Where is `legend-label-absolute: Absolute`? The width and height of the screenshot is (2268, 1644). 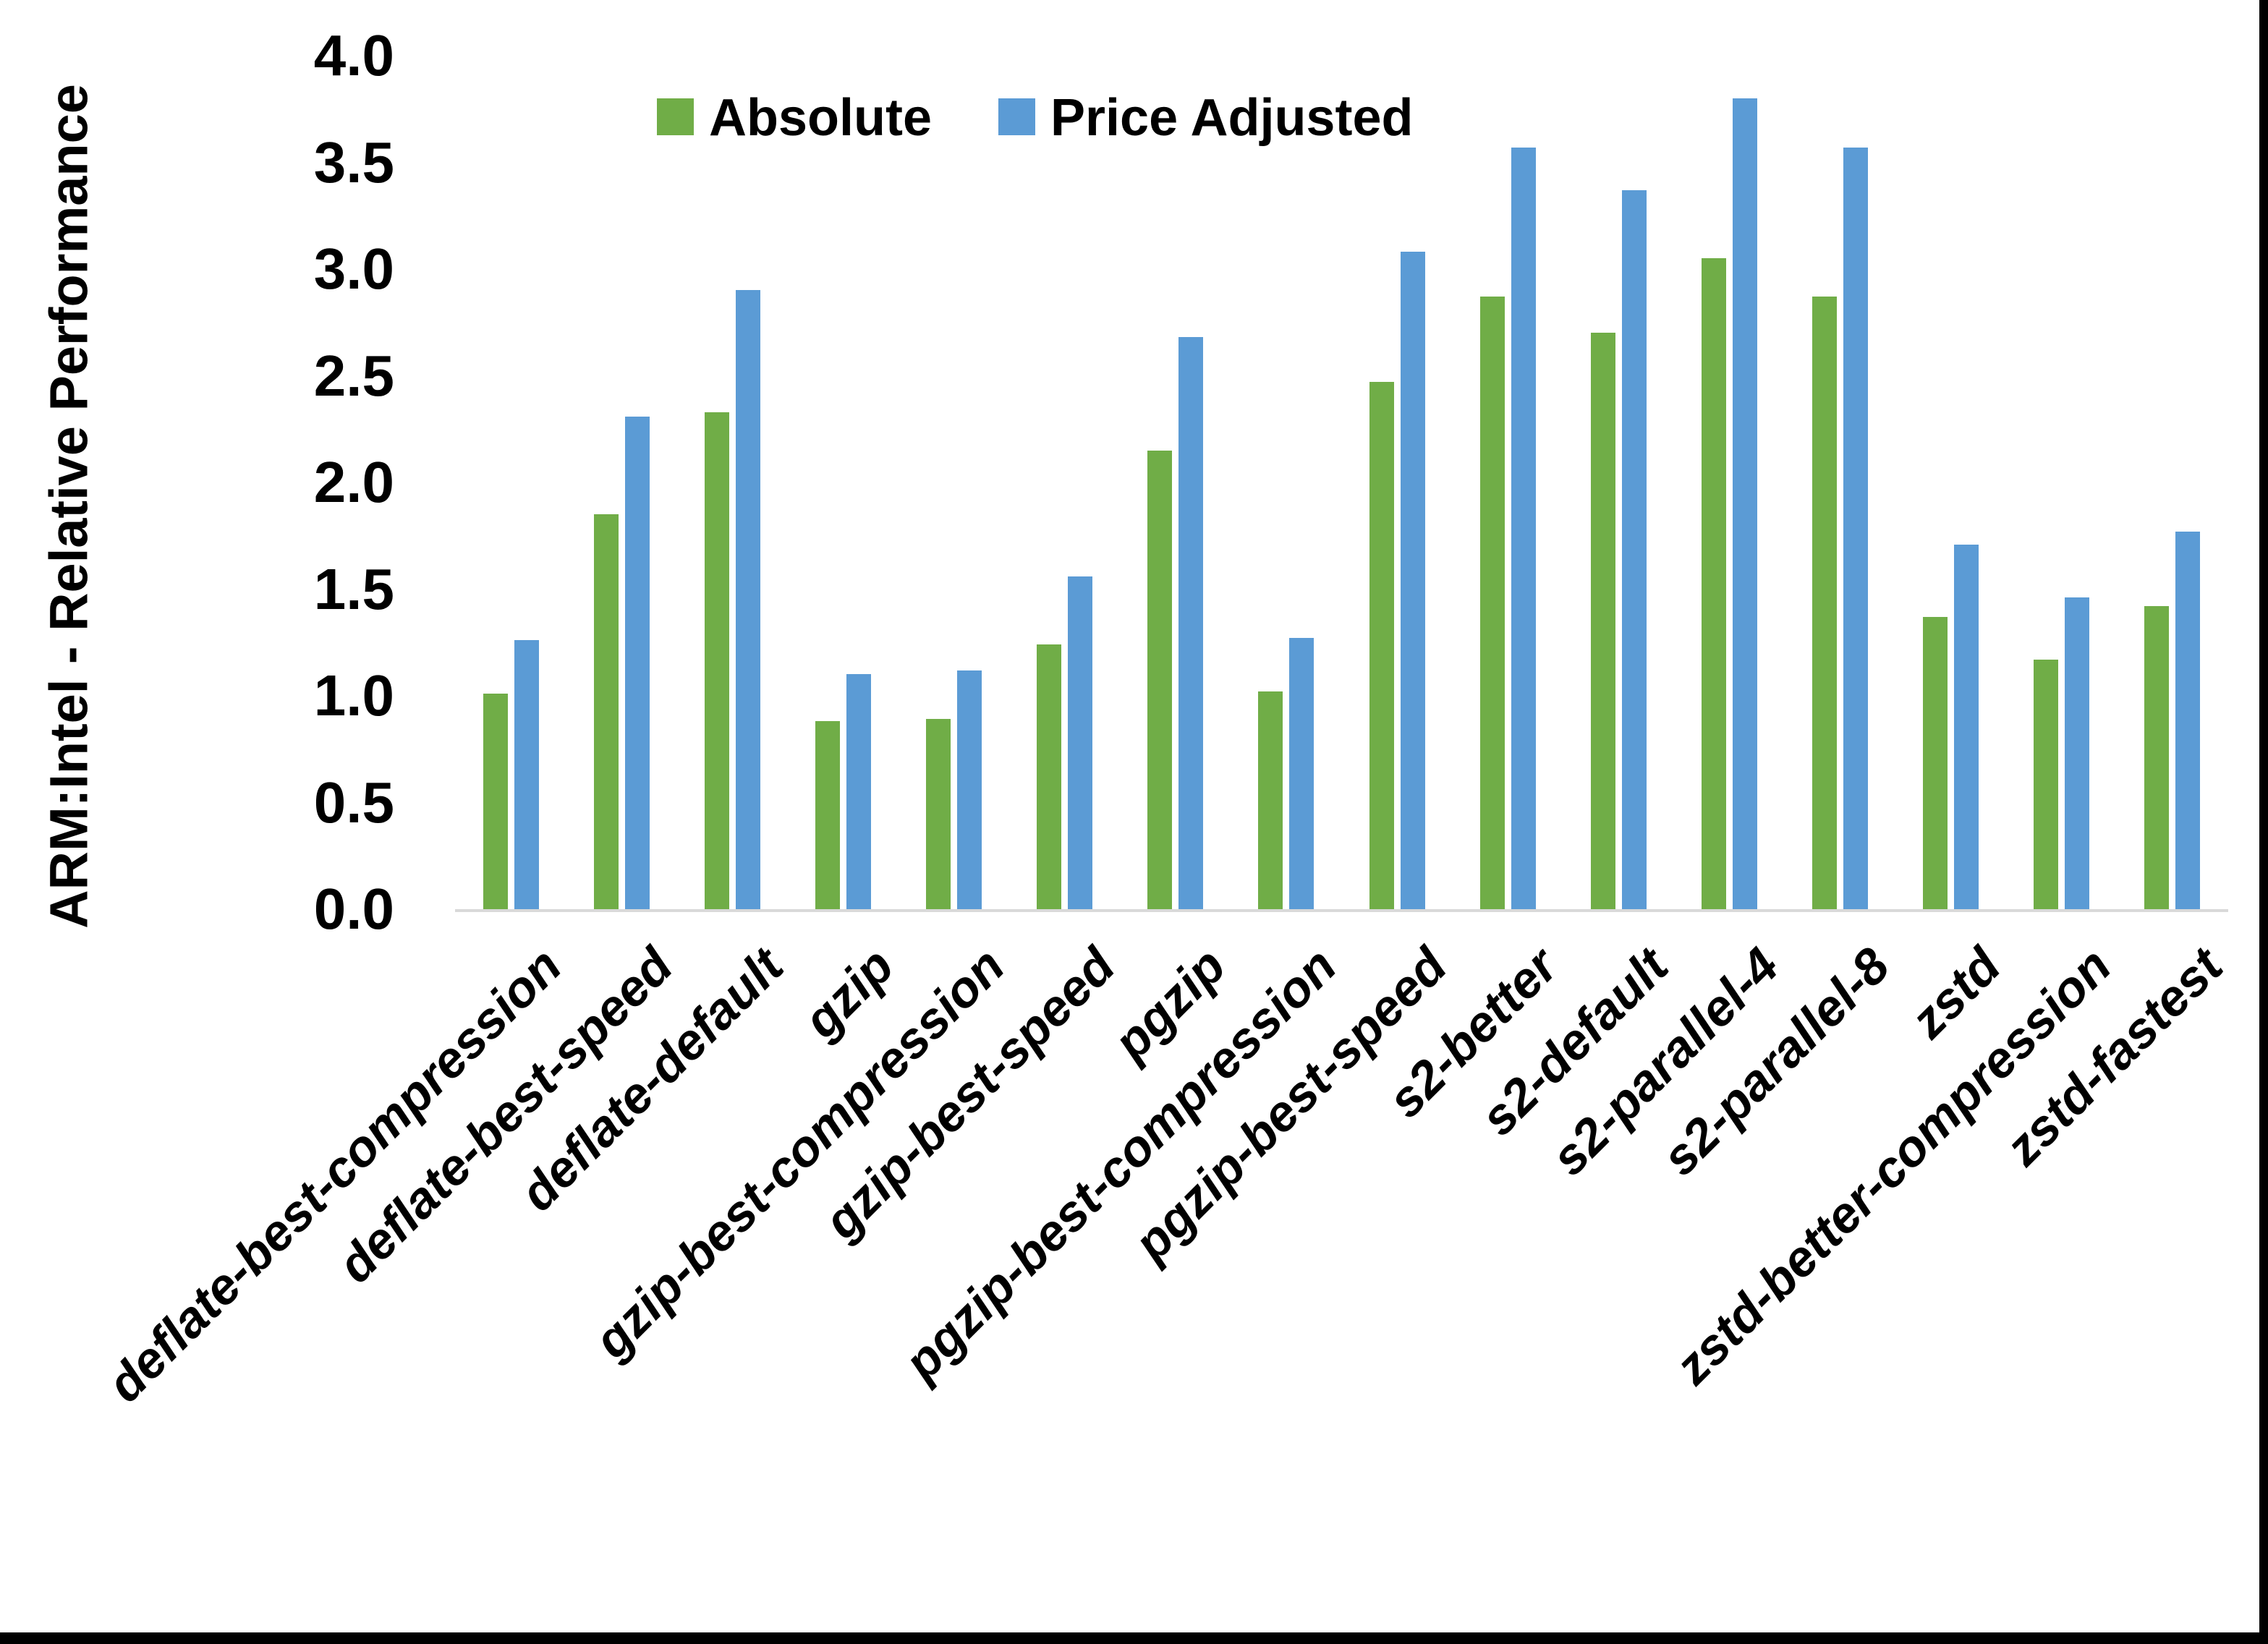
legend-label-absolute: Absolute is located at coordinates (821, 118).